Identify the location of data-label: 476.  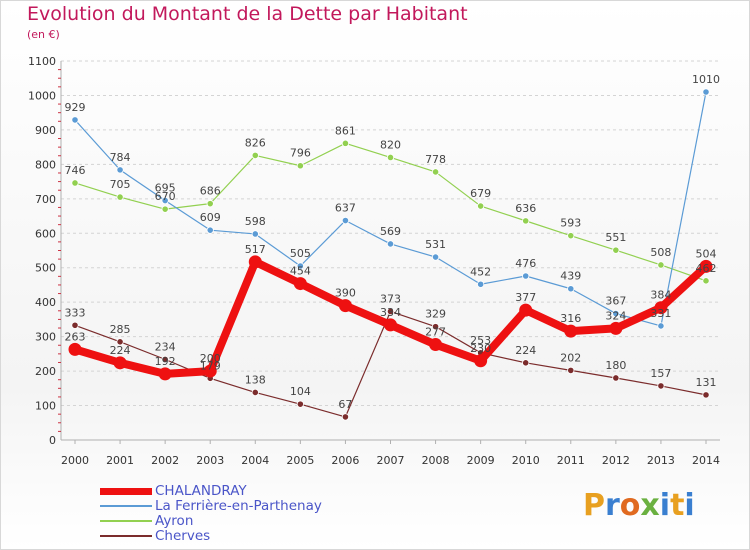
(525, 263).